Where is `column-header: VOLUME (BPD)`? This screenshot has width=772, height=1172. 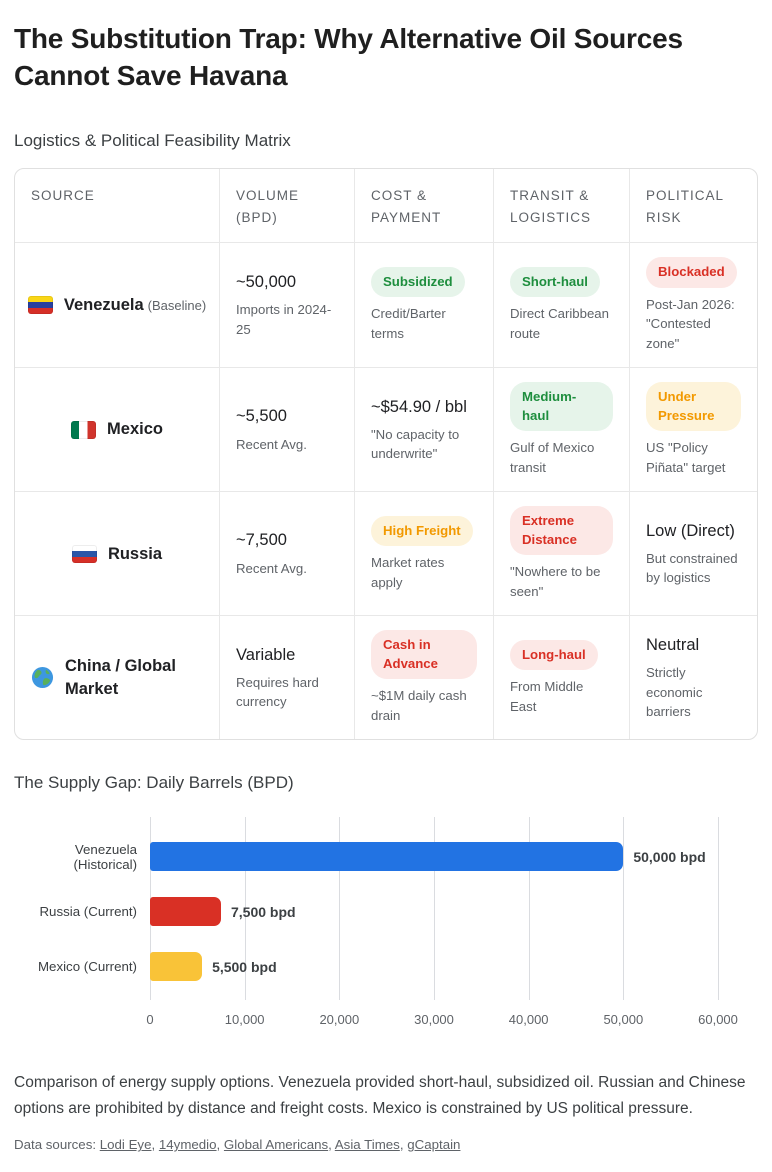
column-header: VOLUME (BPD) is located at coordinates (286, 206).